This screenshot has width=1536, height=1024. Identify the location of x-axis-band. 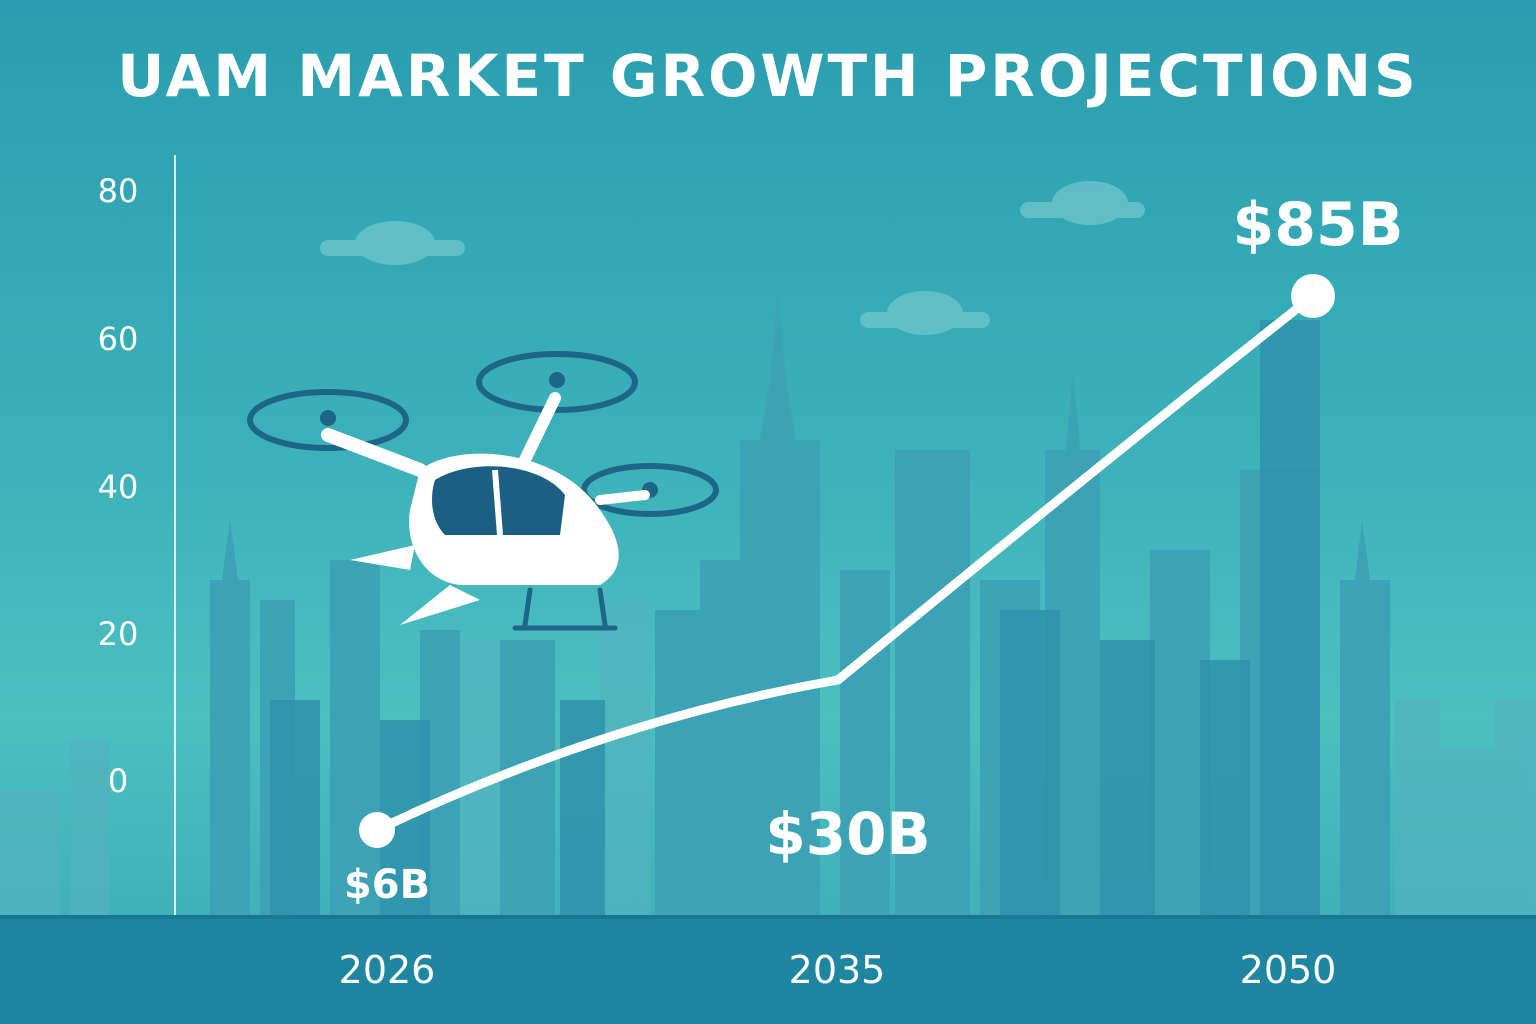
(768, 971).